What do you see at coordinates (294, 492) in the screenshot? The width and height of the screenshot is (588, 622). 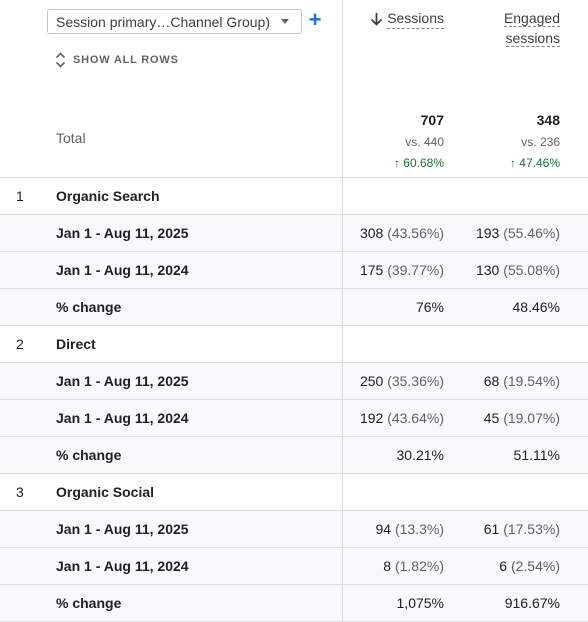 I see `group-row-organic-social: 3 Organic Social` at bounding box center [294, 492].